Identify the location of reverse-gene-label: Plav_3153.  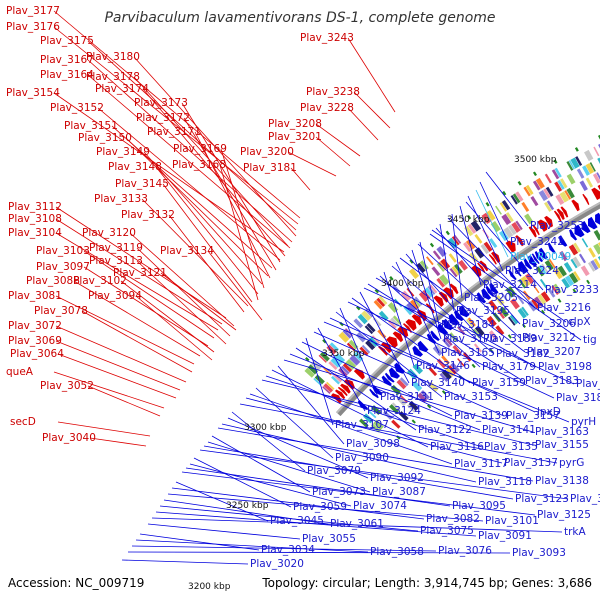
(471, 397).